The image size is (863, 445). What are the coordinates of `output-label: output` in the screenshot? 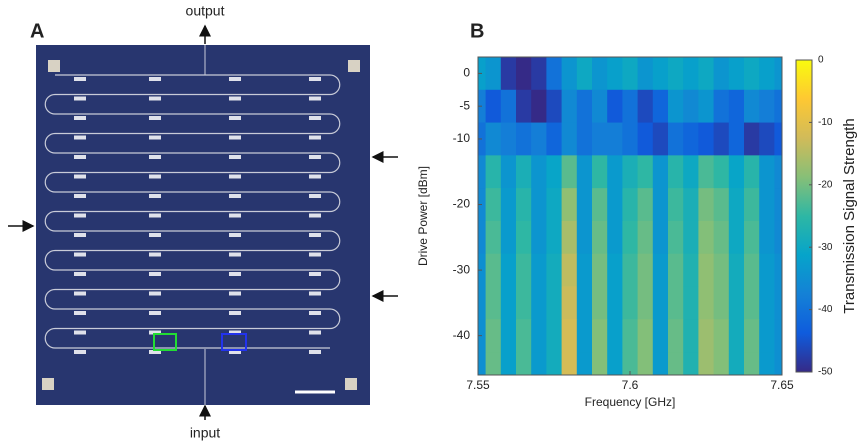 It's located at (205, 11).